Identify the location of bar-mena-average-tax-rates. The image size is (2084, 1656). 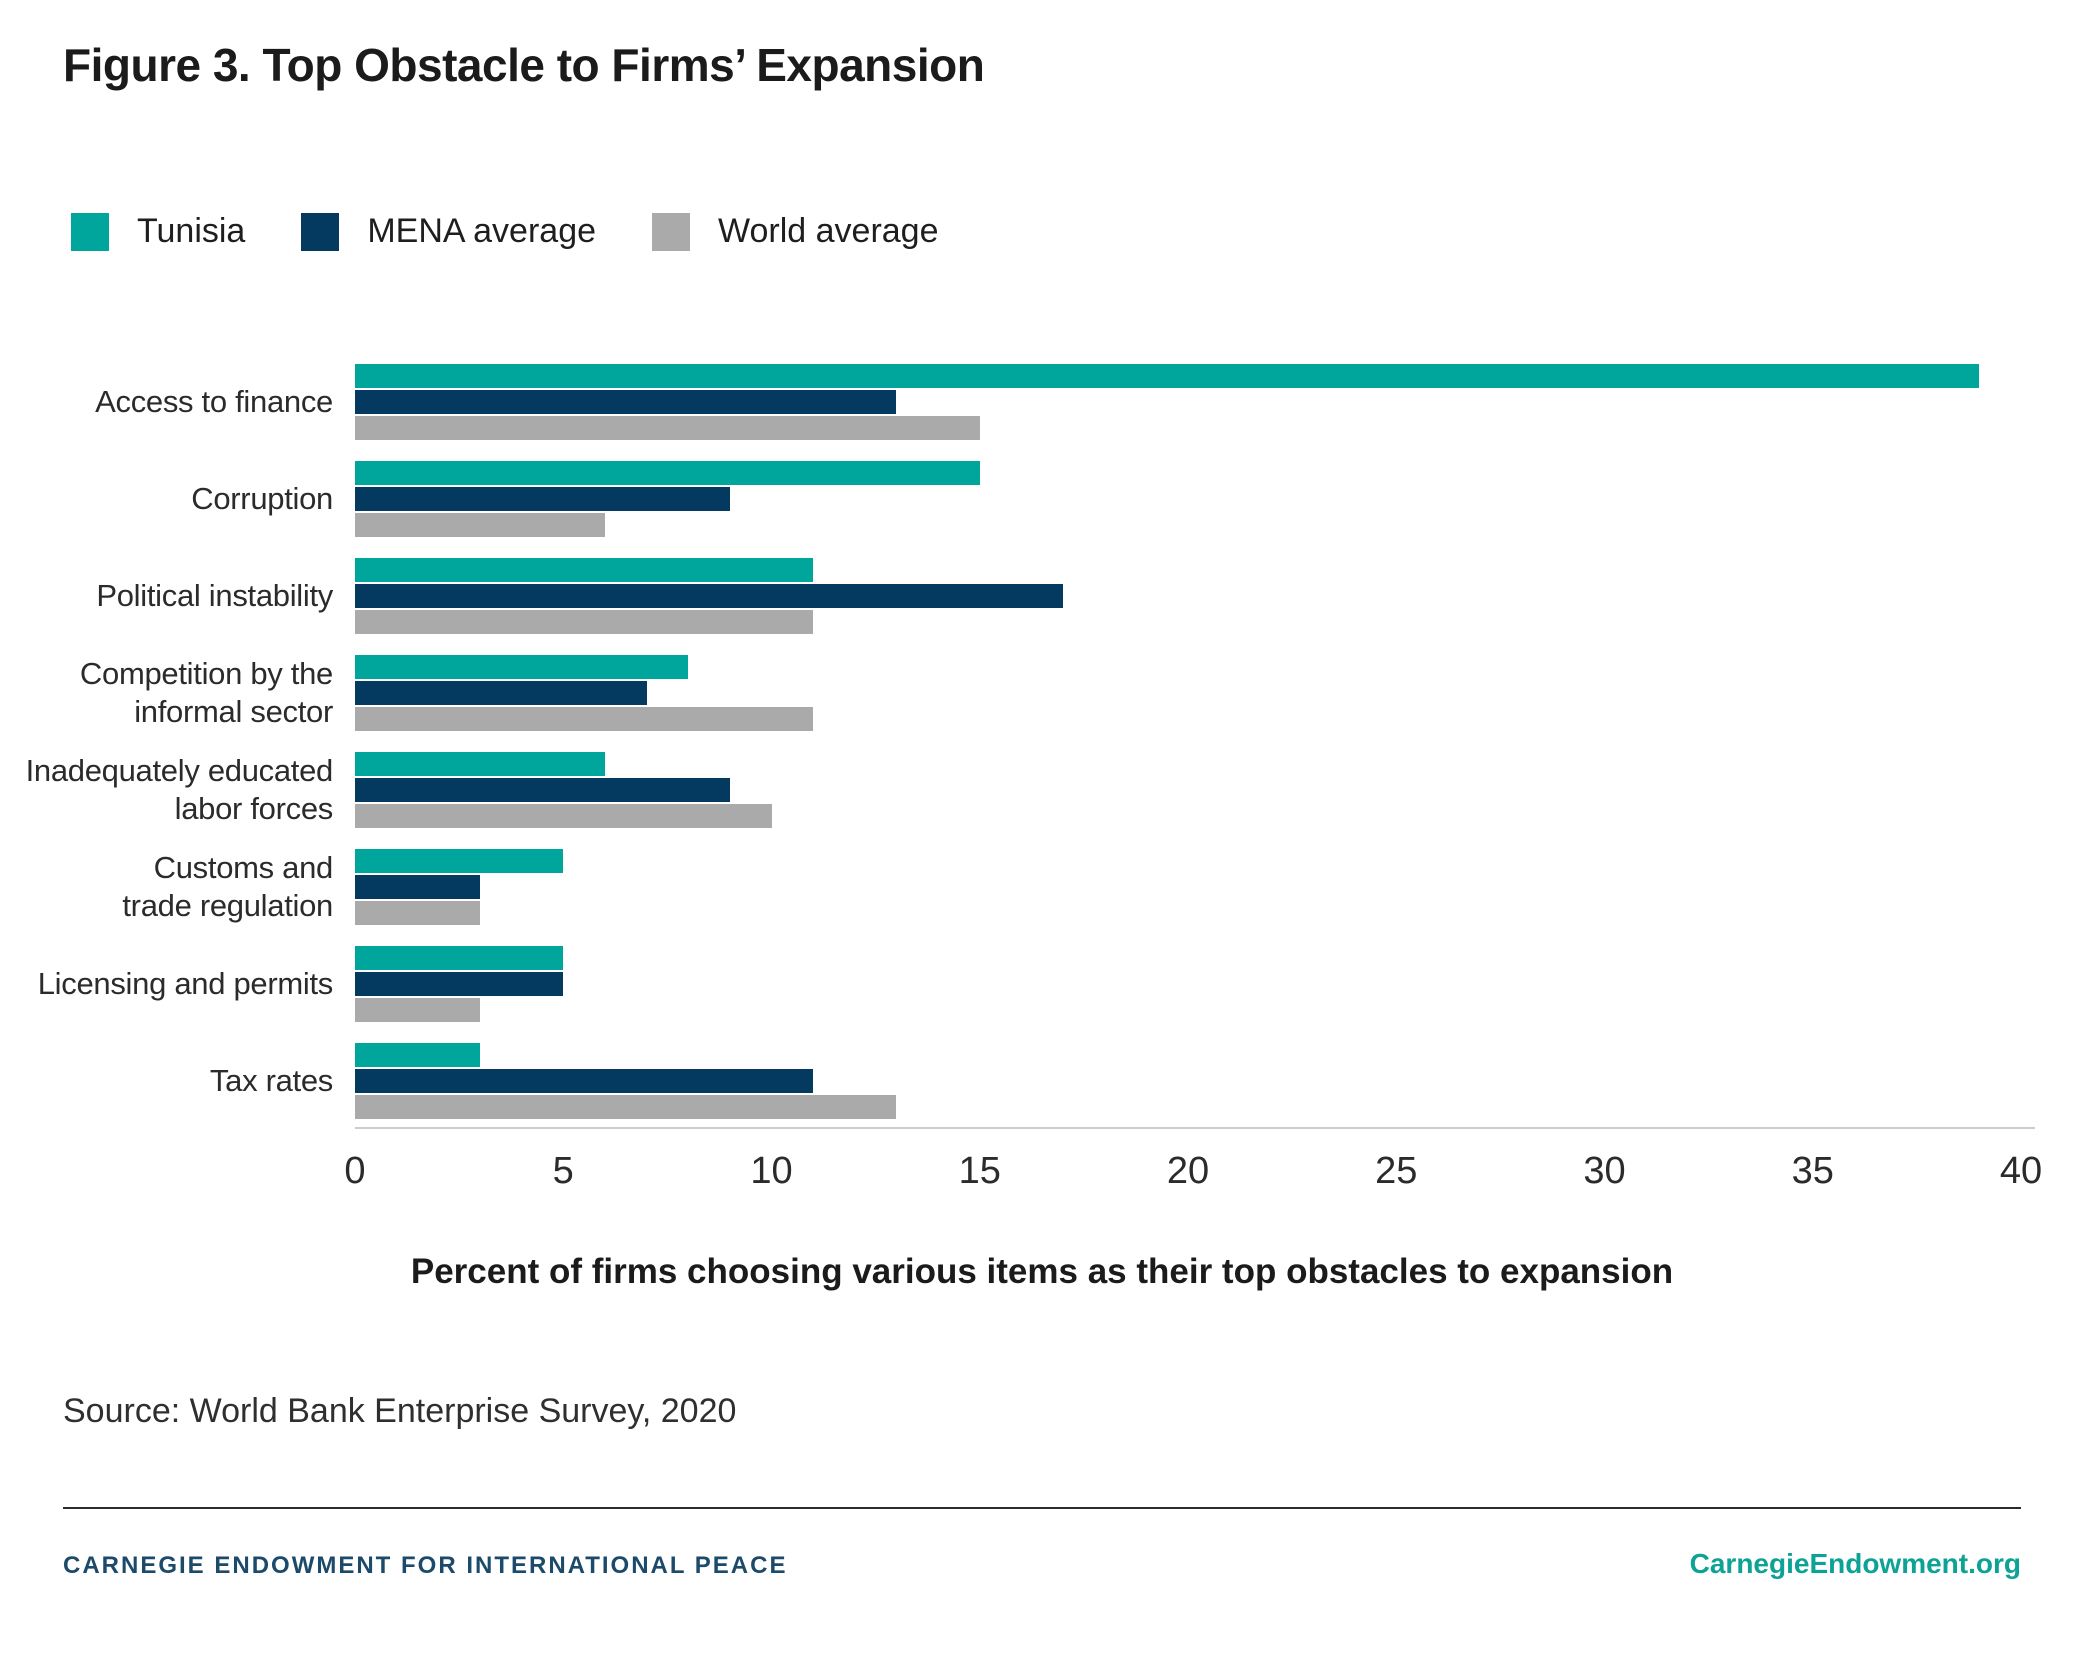
(584, 1081).